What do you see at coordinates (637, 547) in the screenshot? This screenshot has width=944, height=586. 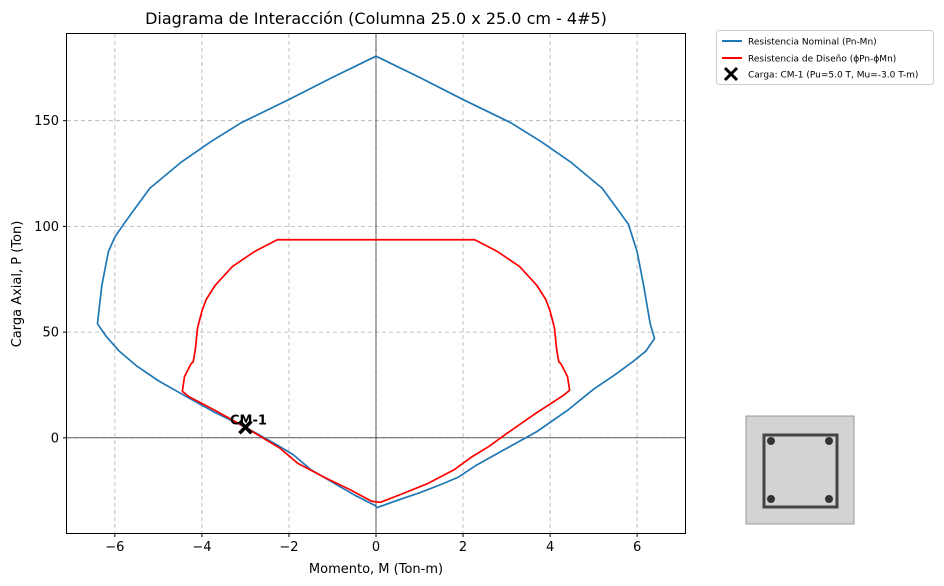 I see `x-tick-label: 6` at bounding box center [637, 547].